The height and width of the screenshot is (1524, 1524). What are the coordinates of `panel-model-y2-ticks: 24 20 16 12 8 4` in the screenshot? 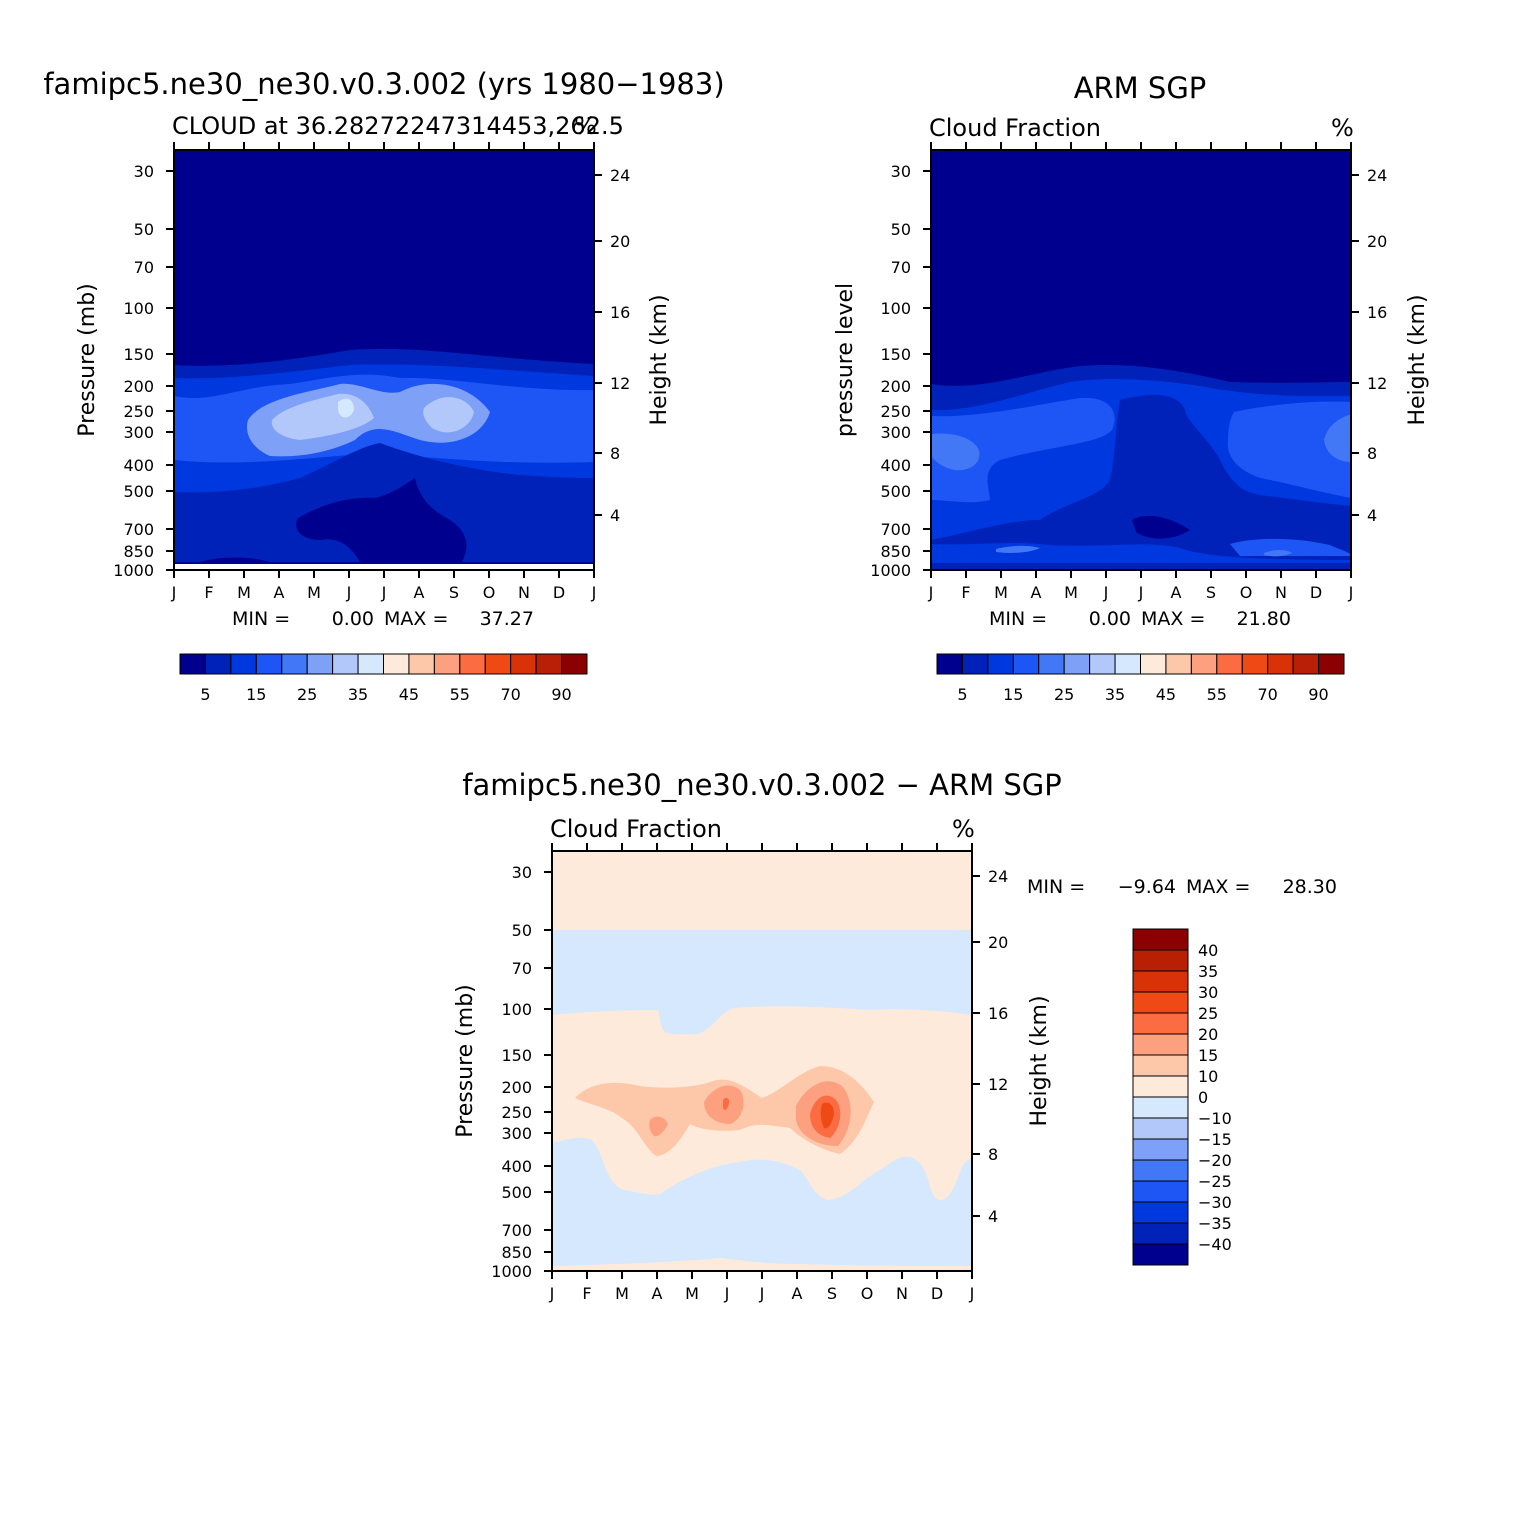 It's located at (612, 345).